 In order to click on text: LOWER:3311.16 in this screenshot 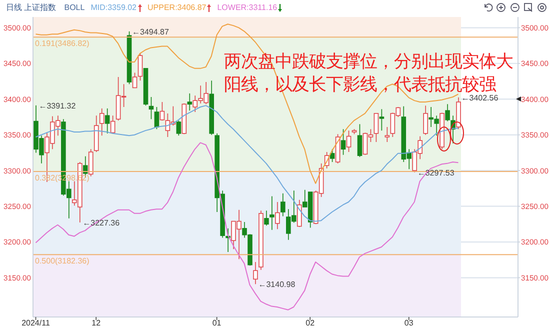, I will do `click(247, 7)`.